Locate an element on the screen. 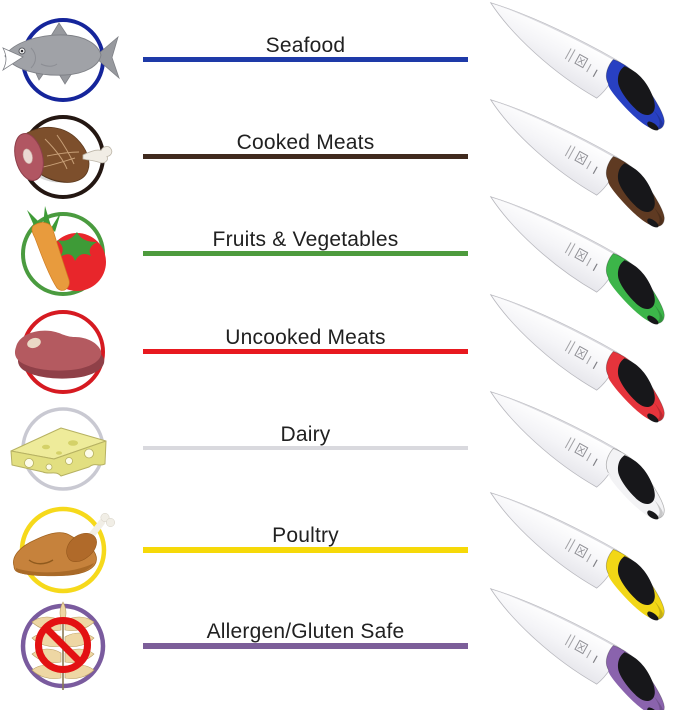  category-row-uncooked-meats: Uncooked Meats is located at coordinates (339, 352).